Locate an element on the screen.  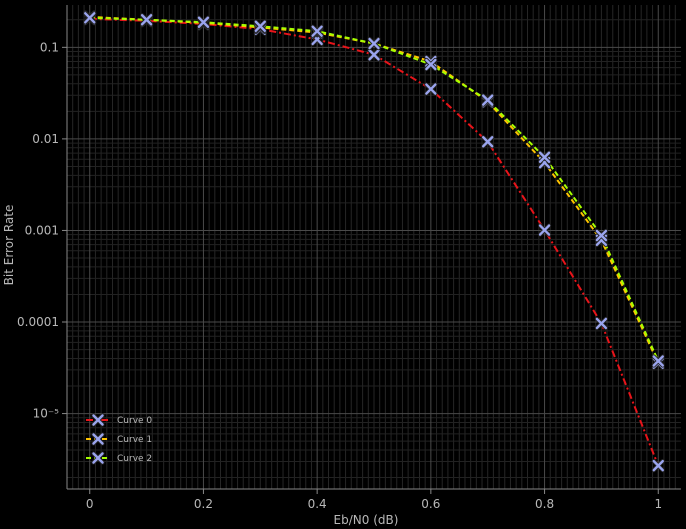
x-axis-label: Eb/N0 (dB) is located at coordinates (366, 520).